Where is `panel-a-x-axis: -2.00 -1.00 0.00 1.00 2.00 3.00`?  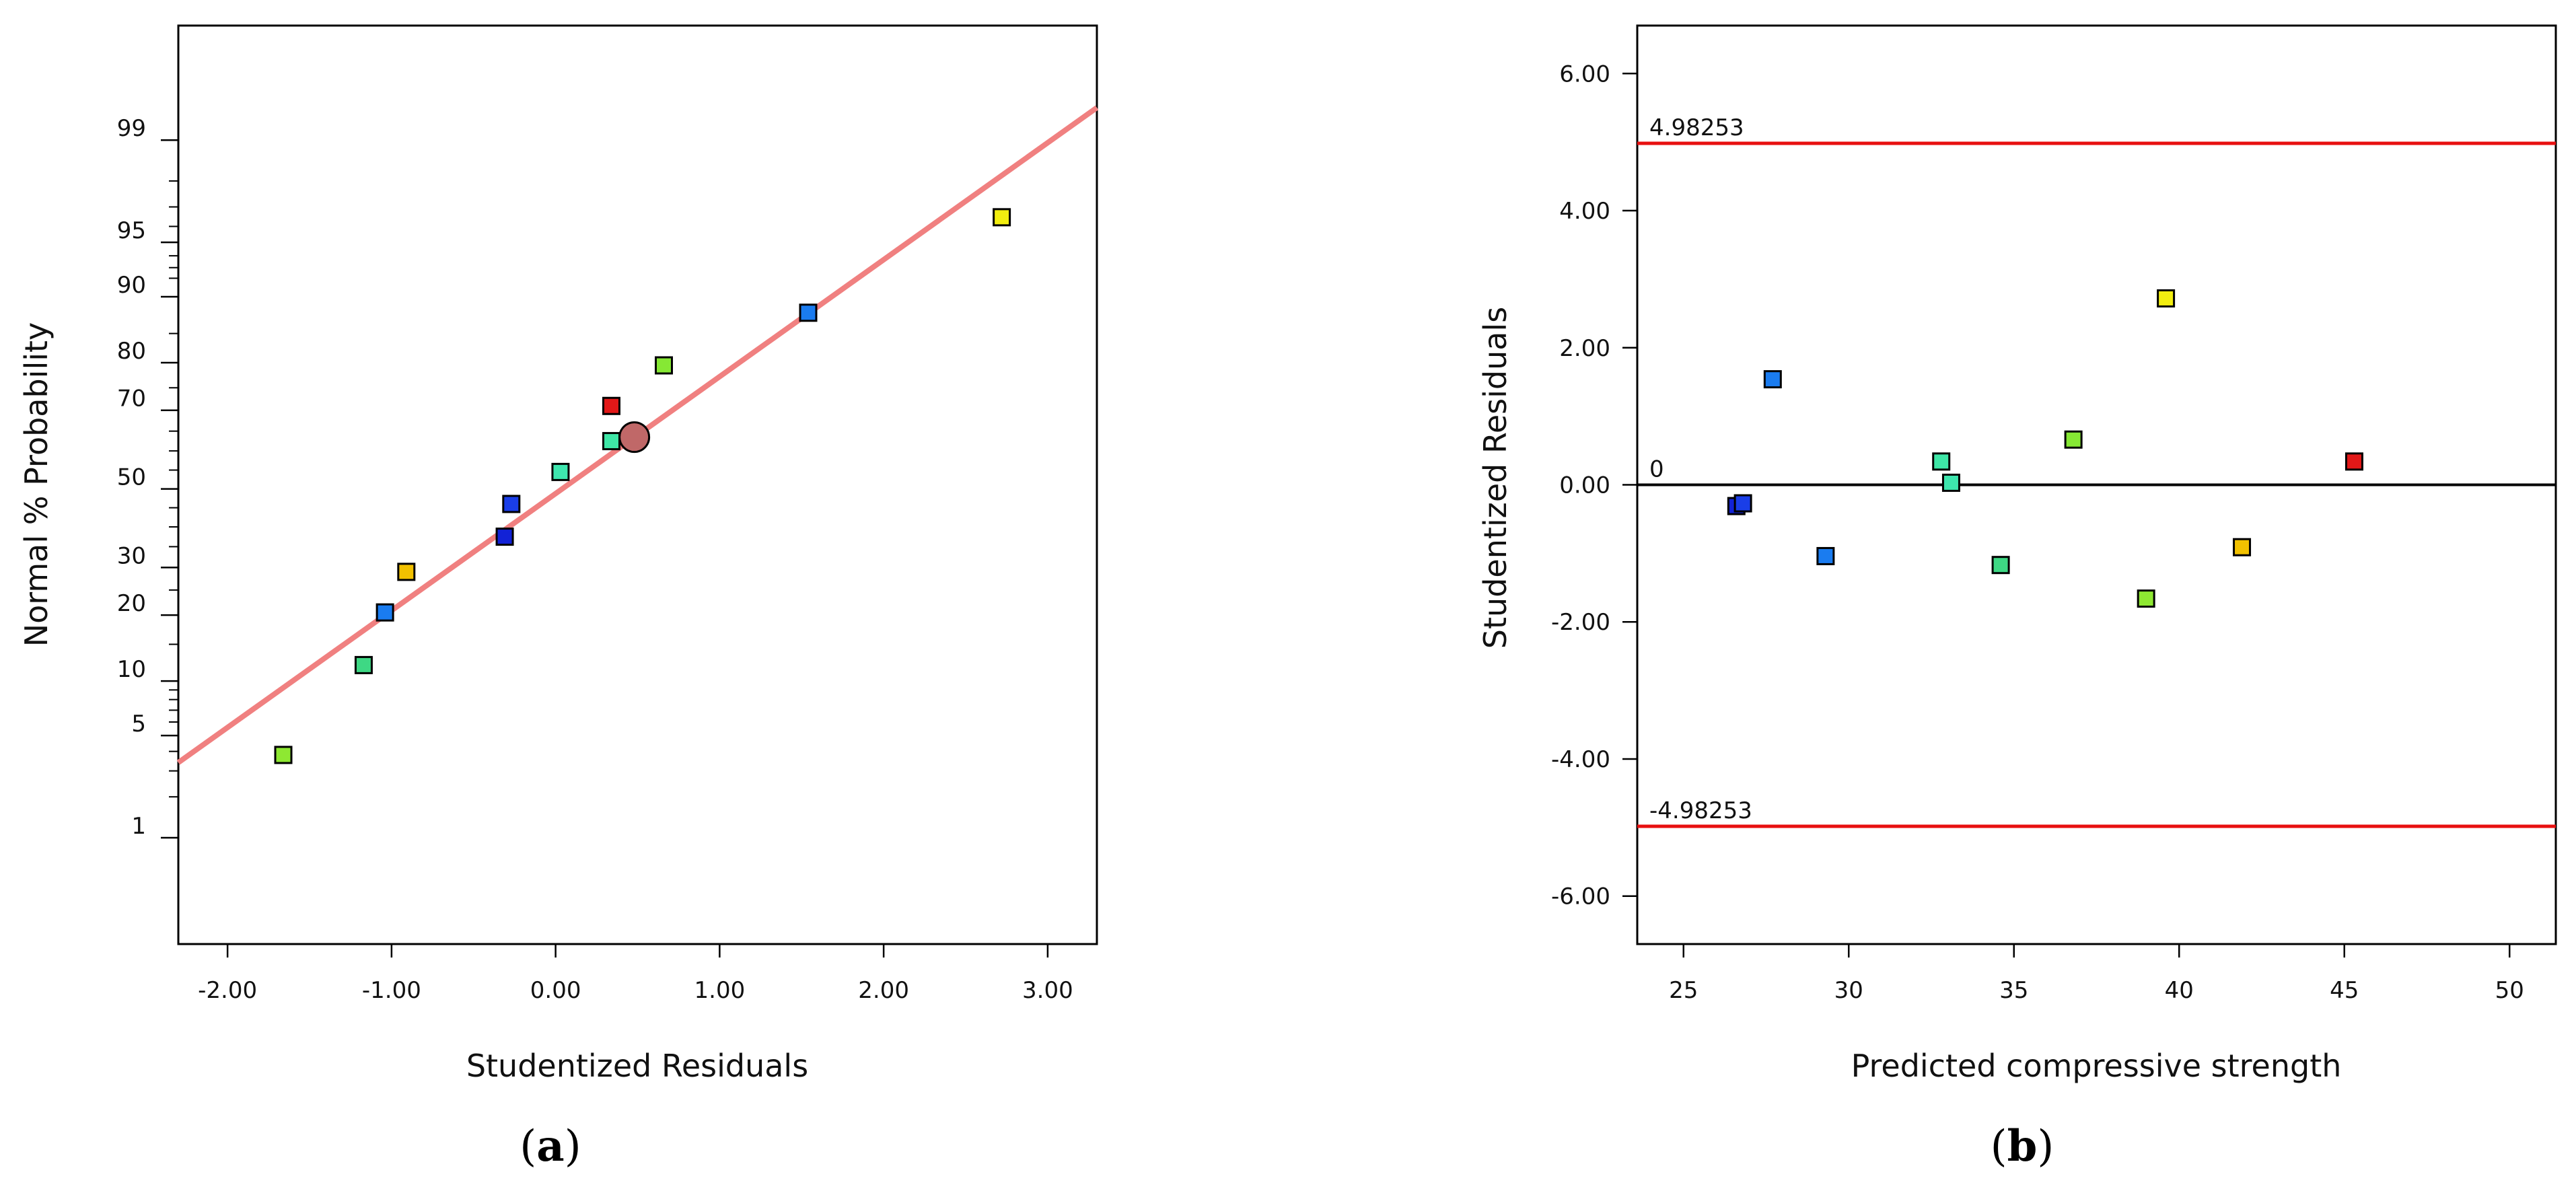 panel-a-x-axis: -2.00 -1.00 0.00 1.00 2.00 3.00 is located at coordinates (635, 974).